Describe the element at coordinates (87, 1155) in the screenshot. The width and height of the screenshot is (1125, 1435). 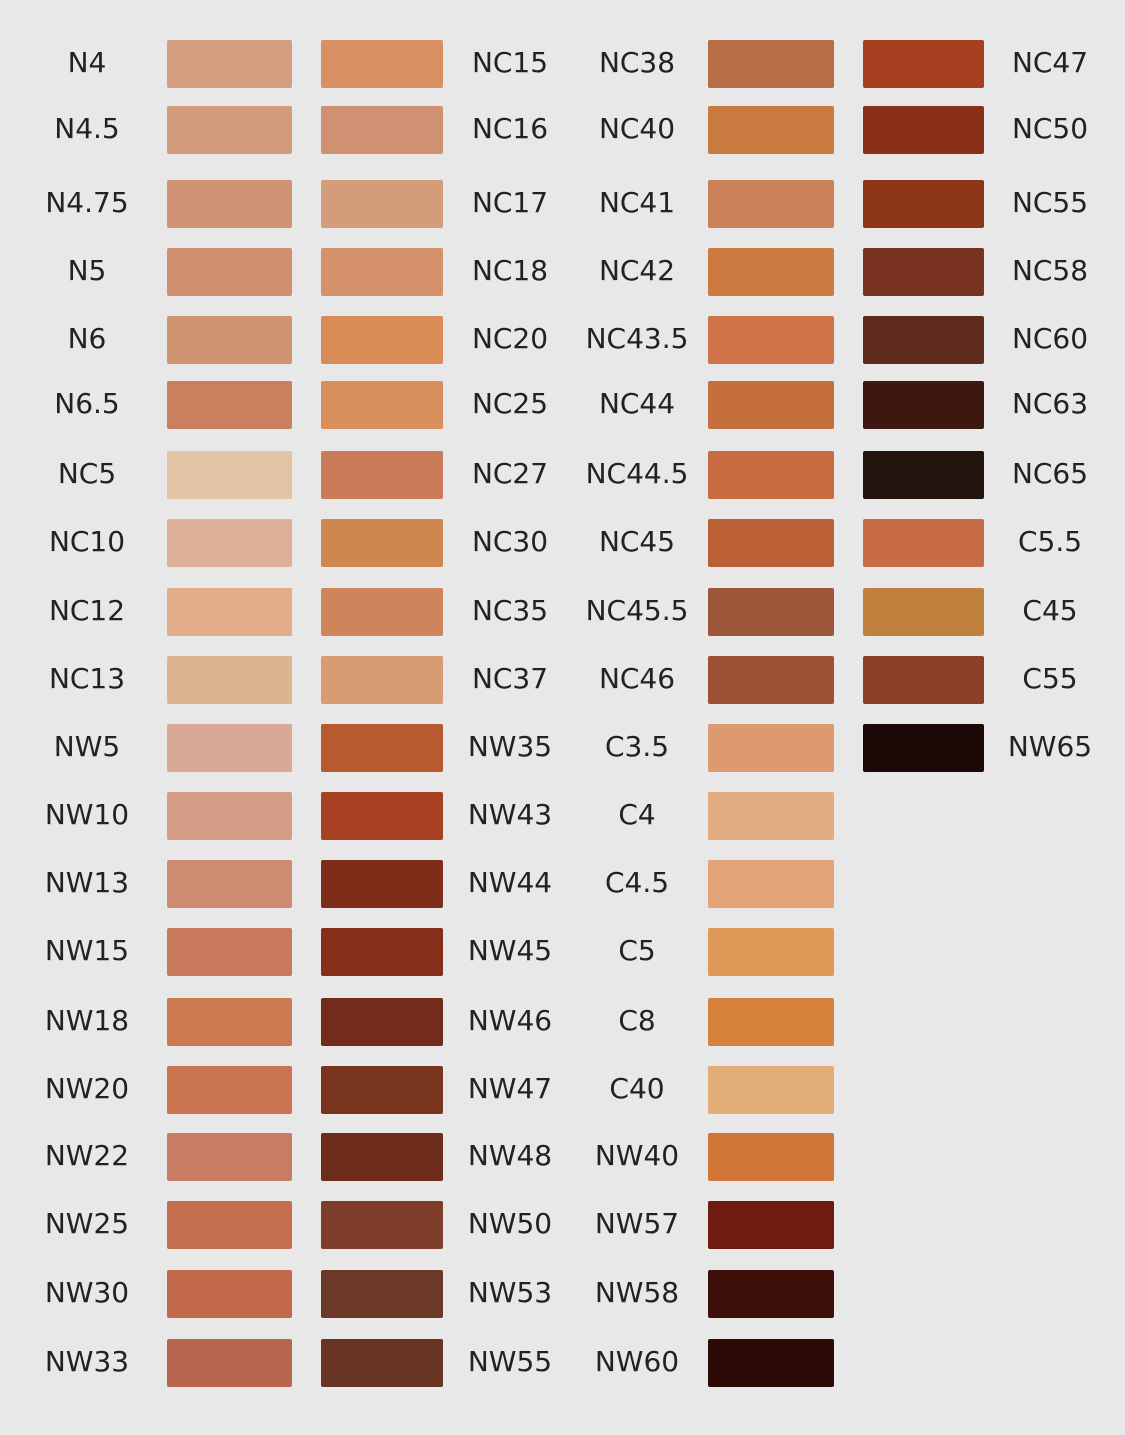
I see `shade-label: NW22` at that location.